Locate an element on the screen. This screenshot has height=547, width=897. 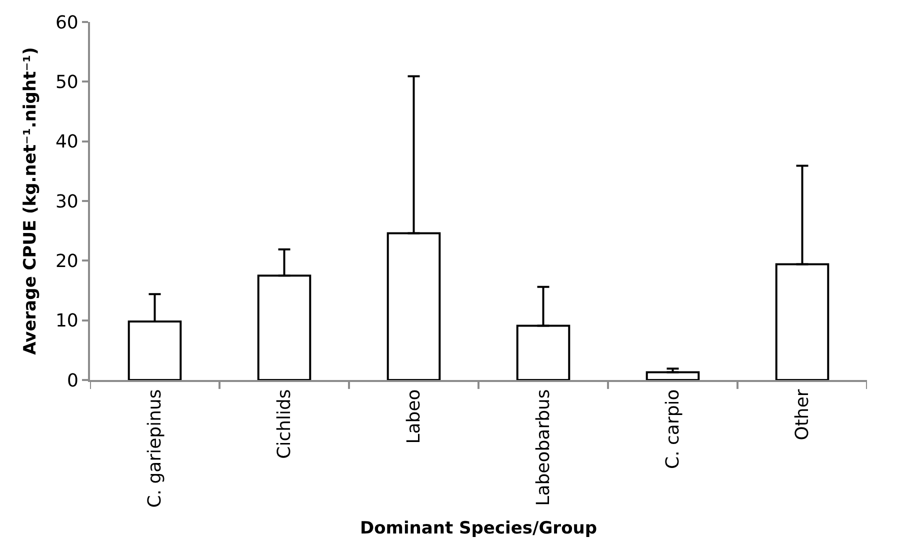
y-tick-label: 10 is located at coordinates (66, 321).